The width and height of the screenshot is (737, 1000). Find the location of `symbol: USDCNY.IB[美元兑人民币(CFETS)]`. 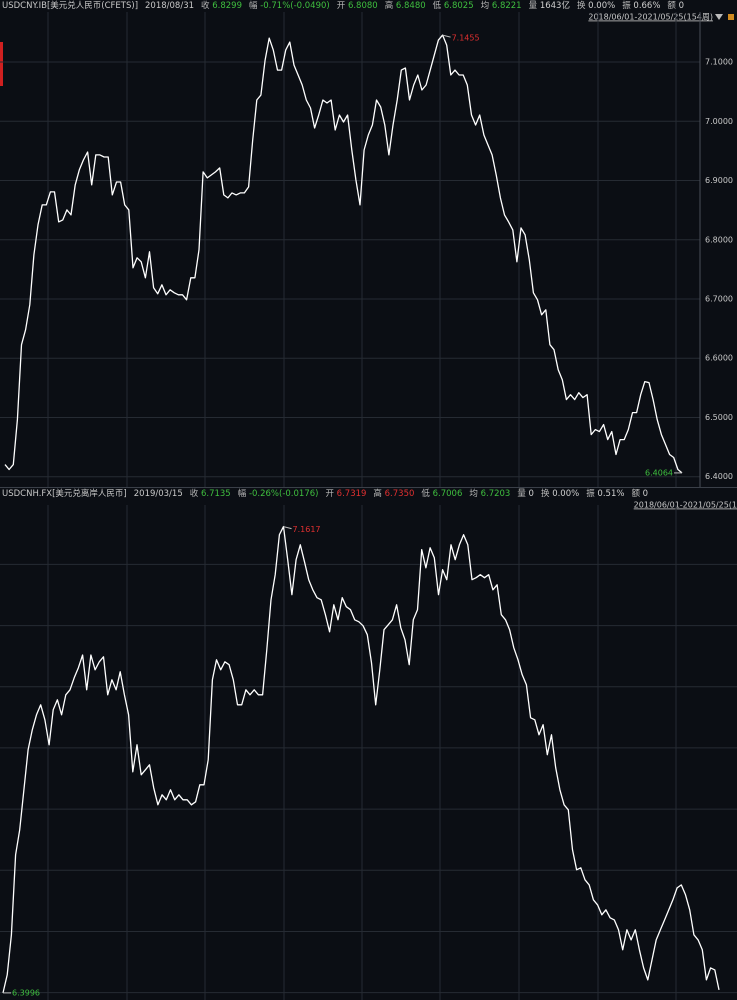

symbol: USDCNY.IB[美元兑人民币(CFETS)] is located at coordinates (70, 6).